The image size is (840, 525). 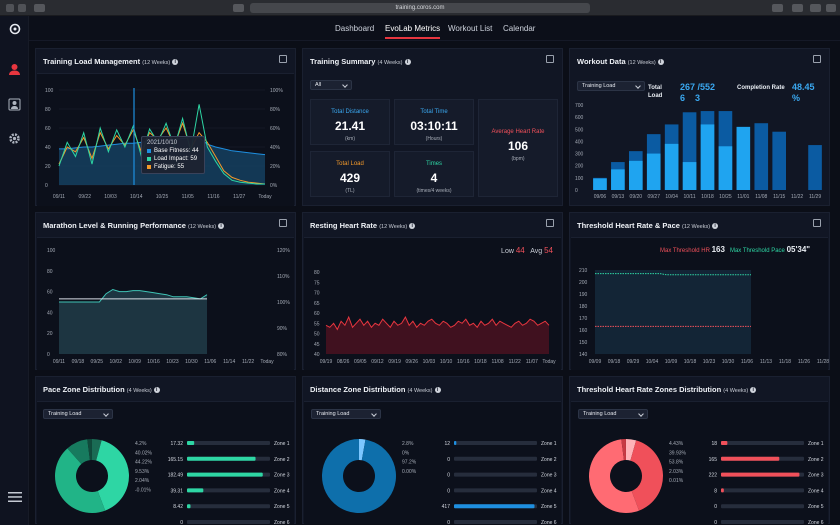 I want to click on completion-rate-label: Completion Rate, so click(x=761, y=88).